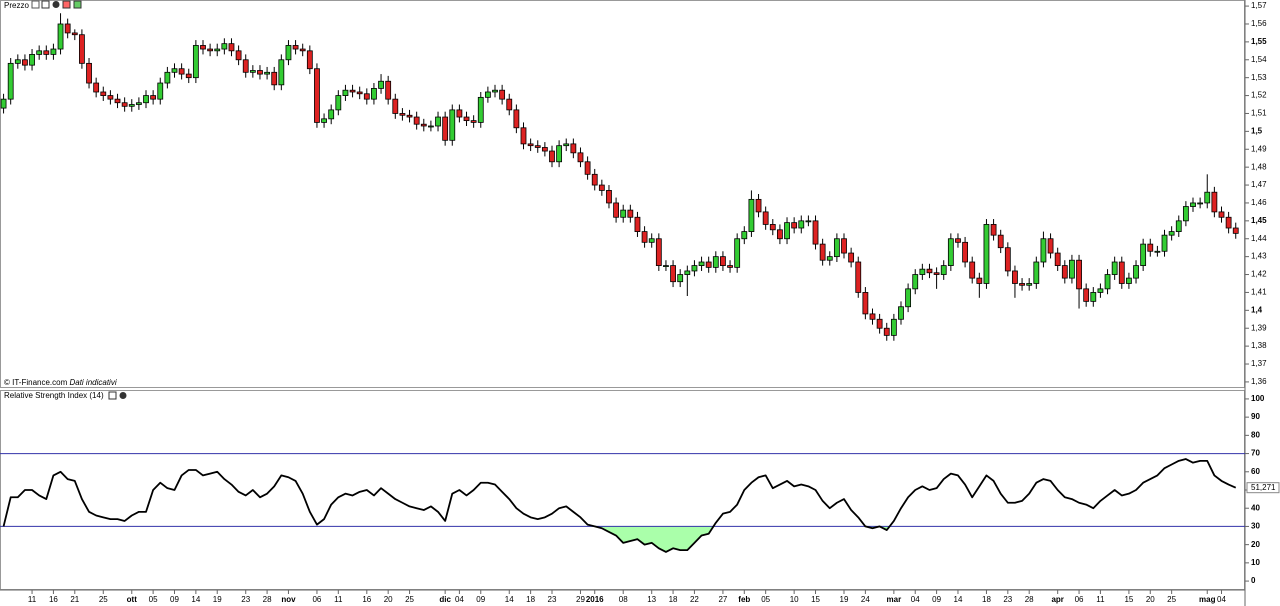 This screenshot has width=1280, height=606. Describe the element at coordinates (66, 4) in the screenshot. I see `remove-icon` at that location.